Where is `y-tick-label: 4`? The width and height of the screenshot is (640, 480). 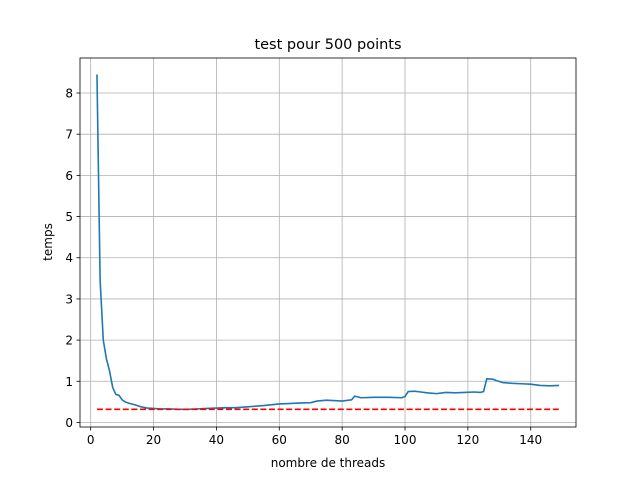
y-tick-label: 4 is located at coordinates (69, 258).